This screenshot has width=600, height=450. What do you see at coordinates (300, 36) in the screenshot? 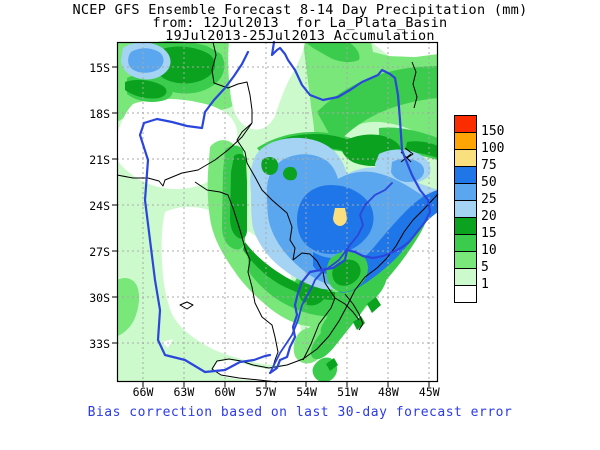
I see `plot-subtitle-period: 19Jul2013-25Jul2013 Accumulation` at bounding box center [300, 36].